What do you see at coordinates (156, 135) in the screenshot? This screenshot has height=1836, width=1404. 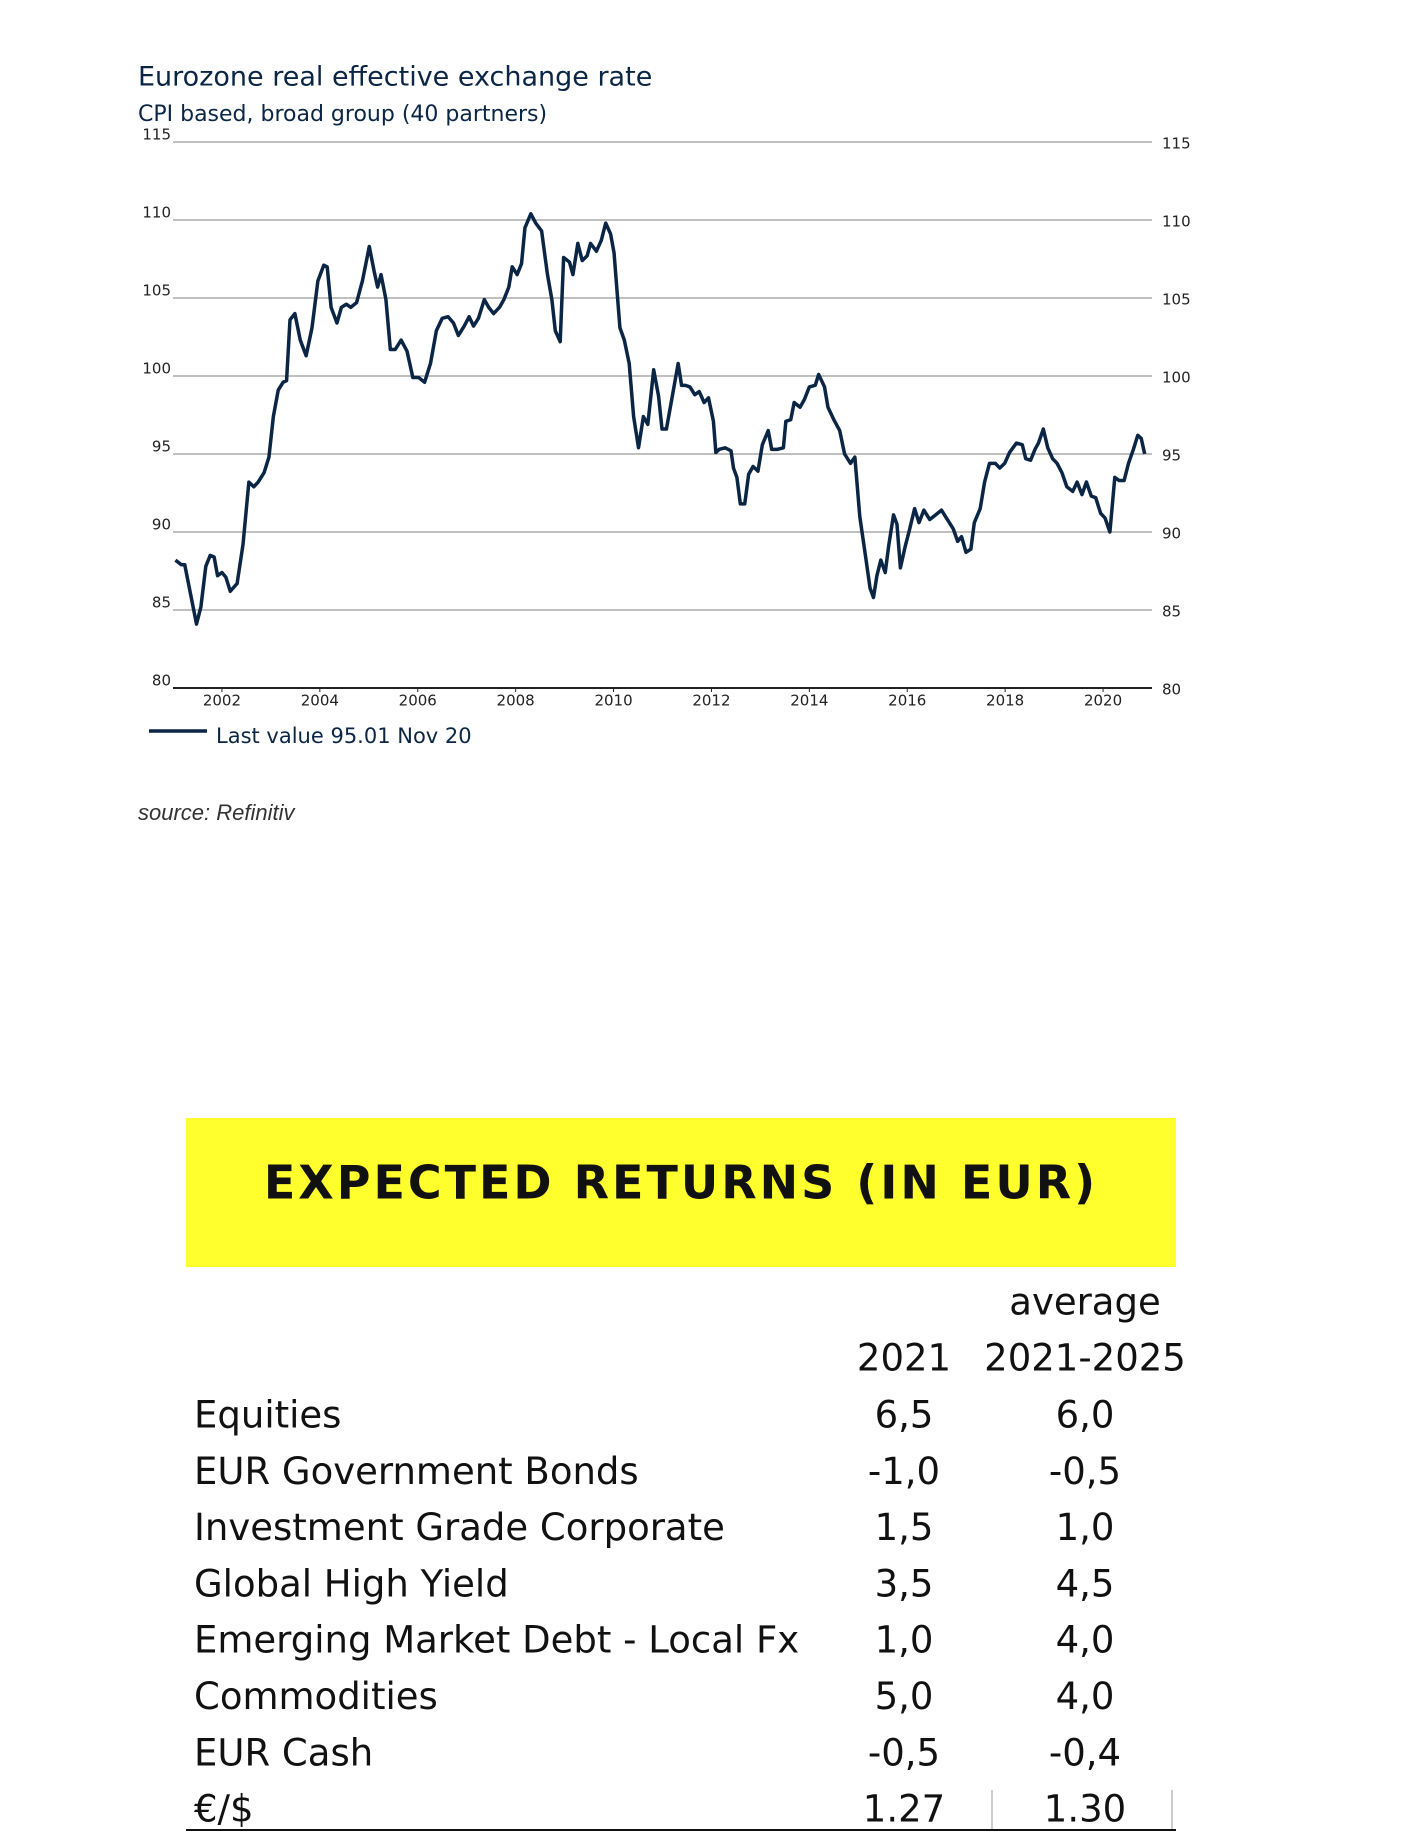 I see `y-tick-label: 115` at bounding box center [156, 135].